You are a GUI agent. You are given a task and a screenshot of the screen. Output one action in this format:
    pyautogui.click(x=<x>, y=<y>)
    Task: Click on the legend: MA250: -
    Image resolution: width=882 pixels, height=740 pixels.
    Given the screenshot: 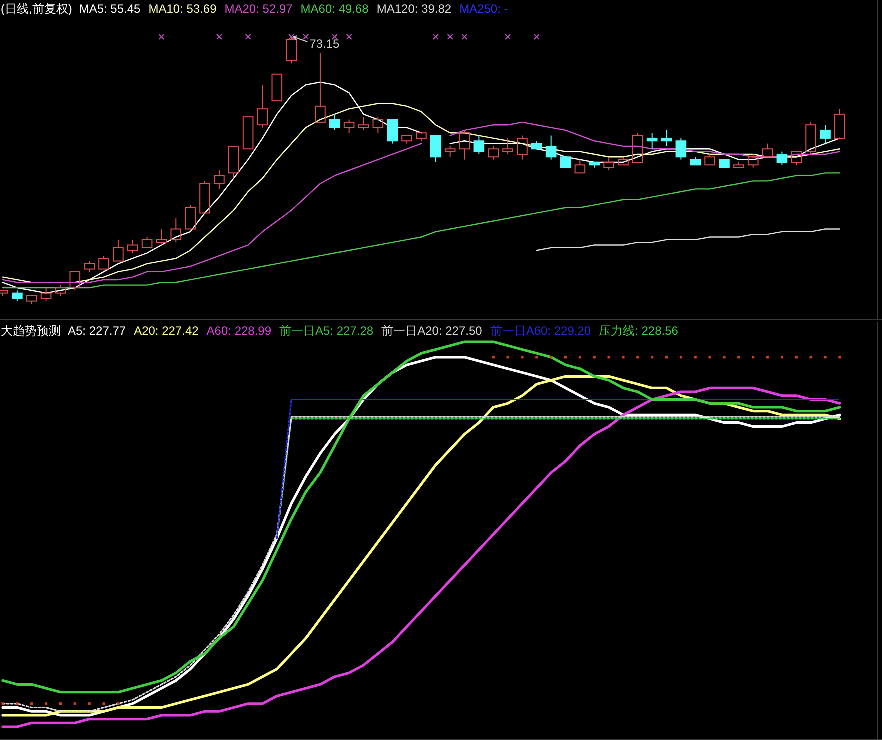 What is the action you would take?
    pyautogui.click(x=484, y=9)
    